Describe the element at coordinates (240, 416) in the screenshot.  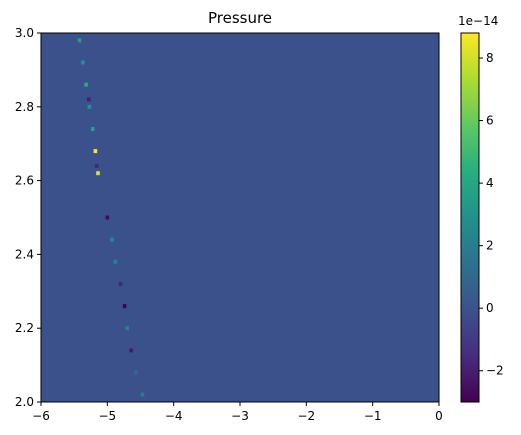
I see `x-tick-label: −3` at that location.